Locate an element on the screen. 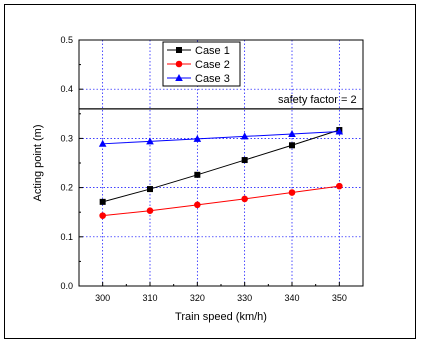 The height and width of the screenshot is (343, 422). x-tick-label-4: 340 is located at coordinates (291, 298).